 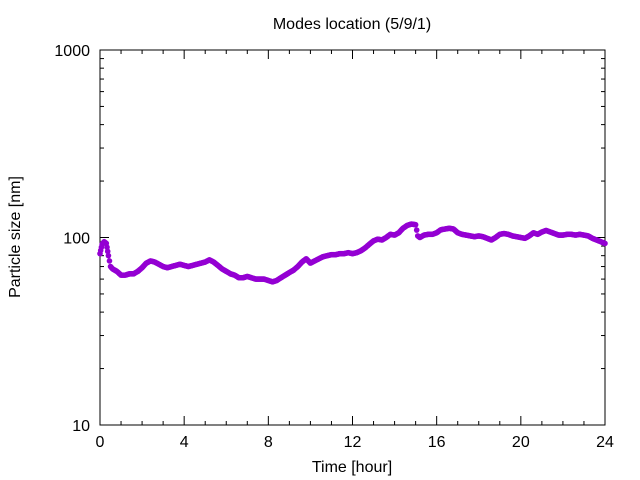 What do you see at coordinates (72, 51) in the screenshot?
I see `y-tick-label: 1000` at bounding box center [72, 51].